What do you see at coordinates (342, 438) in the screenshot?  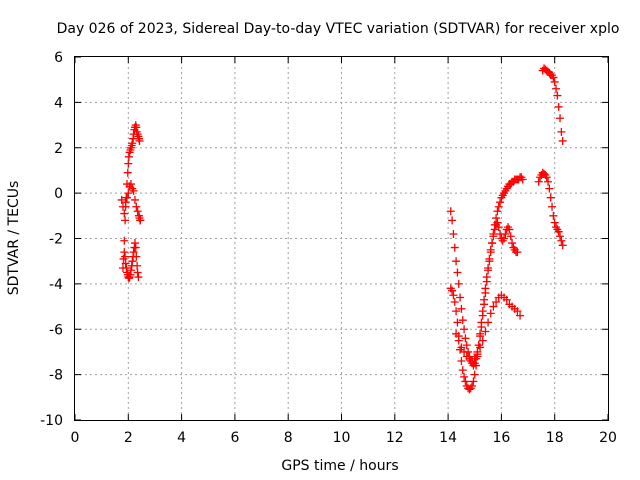 I see `x-tick-label: 10` at bounding box center [342, 438].